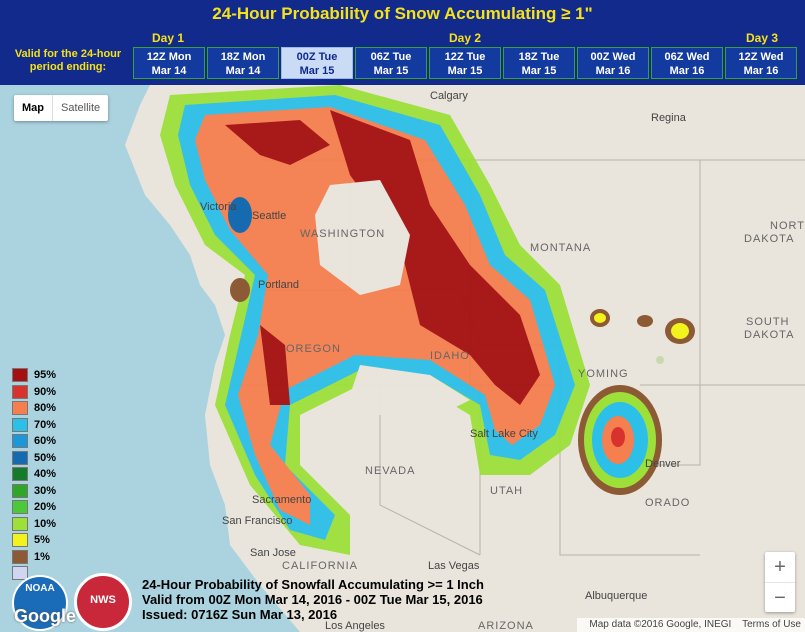 The height and width of the screenshot is (632, 805). Describe the element at coordinates (218, 207) in the screenshot. I see `city-victoria: Victoria` at that location.